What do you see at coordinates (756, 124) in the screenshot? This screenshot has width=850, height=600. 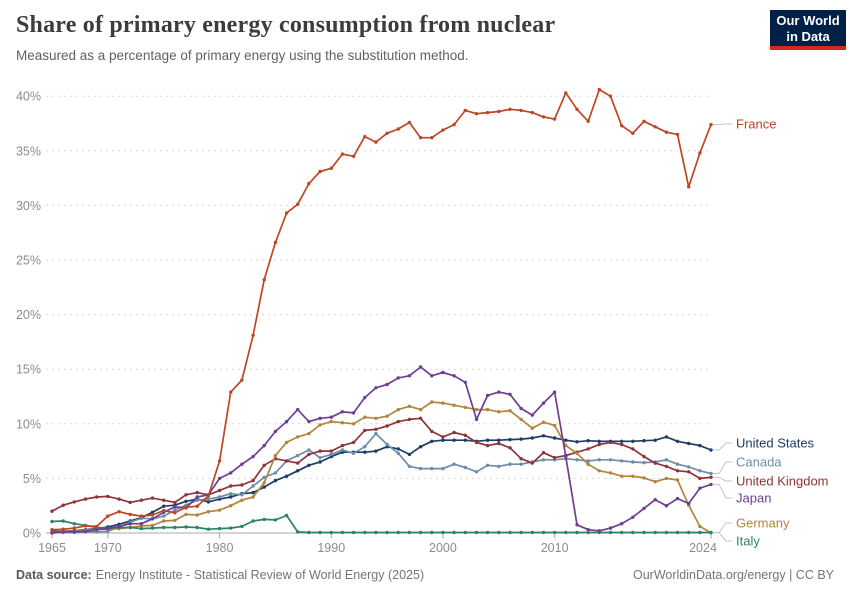 I see `legend-label-france: France` at bounding box center [756, 124].